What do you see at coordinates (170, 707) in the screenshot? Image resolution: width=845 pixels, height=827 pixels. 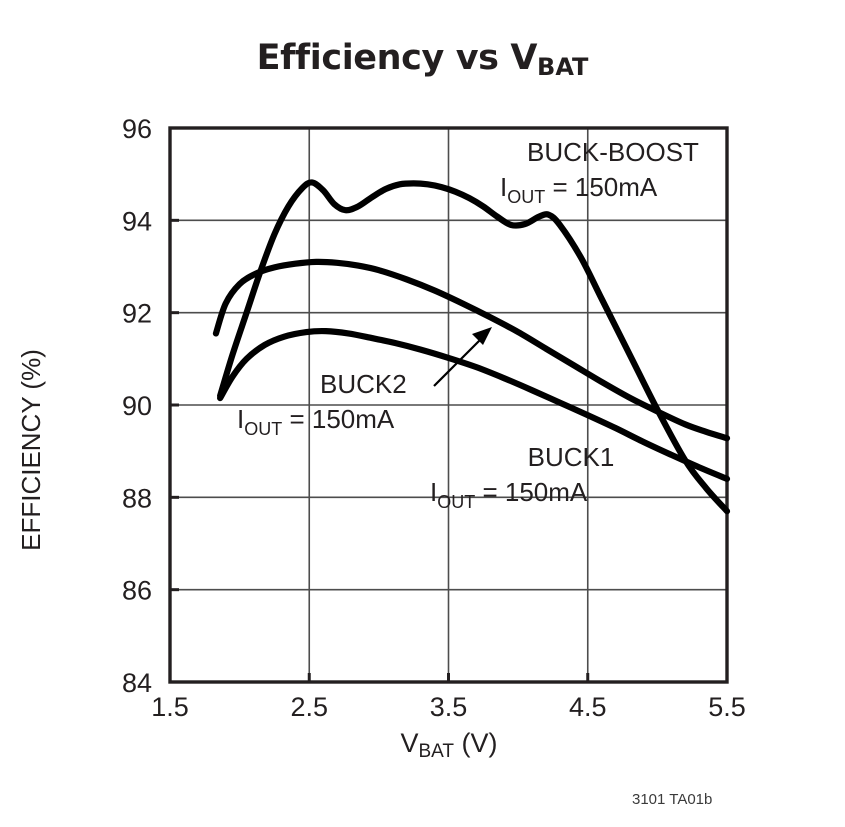 I see `x-tick-label: 1.5` at bounding box center [170, 707].